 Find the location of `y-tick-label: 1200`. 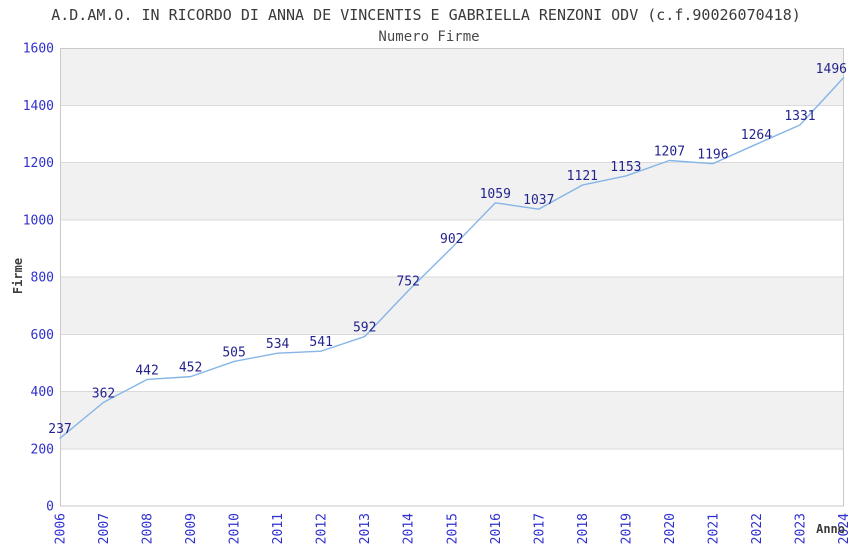

y-tick-label: 1200 is located at coordinates (38, 163).